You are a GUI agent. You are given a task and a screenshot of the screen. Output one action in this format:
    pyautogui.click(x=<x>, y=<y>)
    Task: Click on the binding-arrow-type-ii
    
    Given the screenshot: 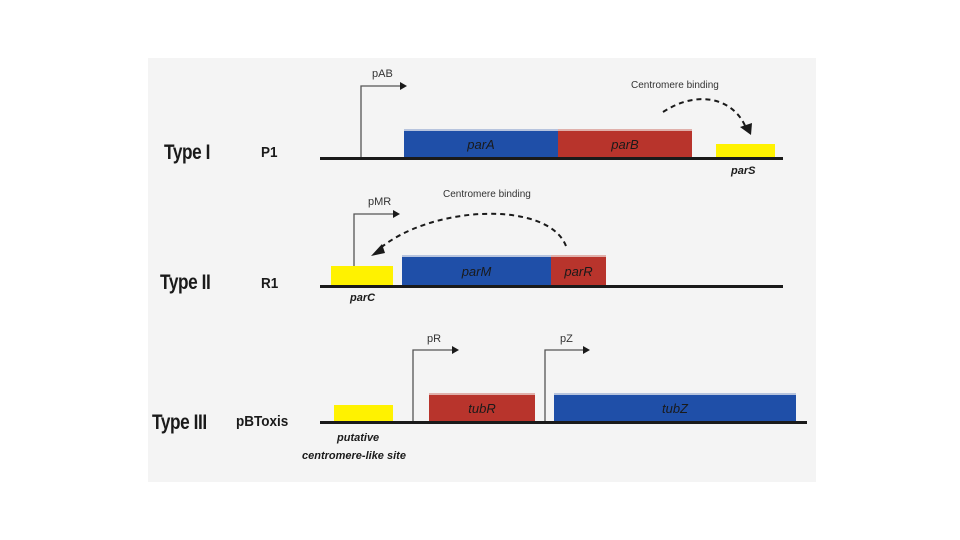 What is the action you would take?
    pyautogui.click(x=472, y=231)
    